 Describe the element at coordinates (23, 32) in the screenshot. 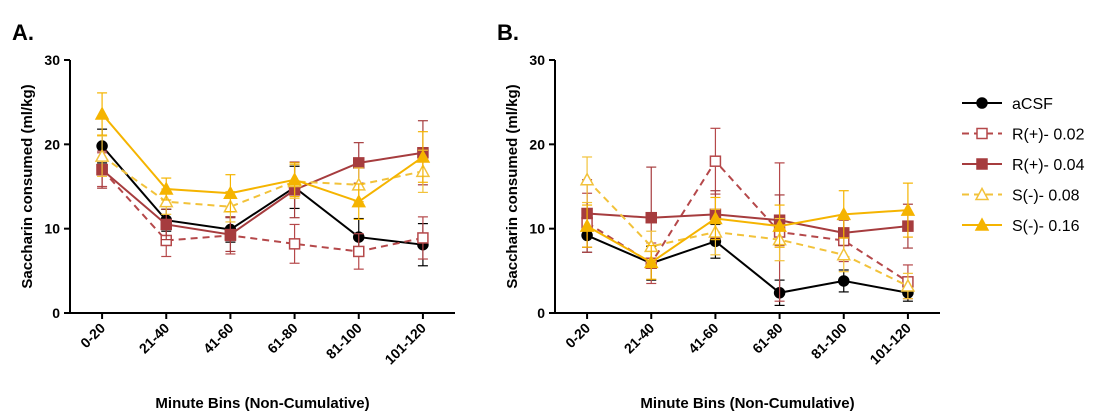

I see `panel-label: A.` at that location.